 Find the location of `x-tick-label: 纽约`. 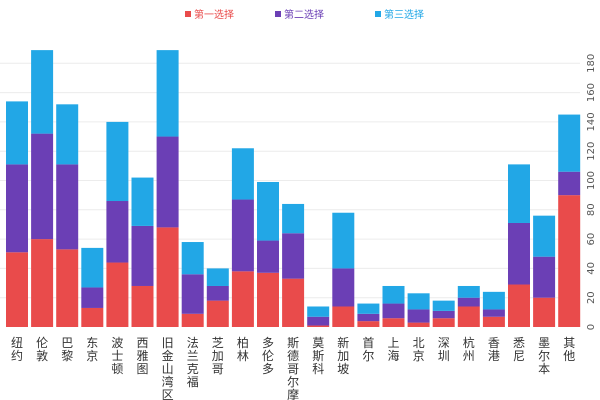

x-tick-label: 纽约 is located at coordinates (17, 349).